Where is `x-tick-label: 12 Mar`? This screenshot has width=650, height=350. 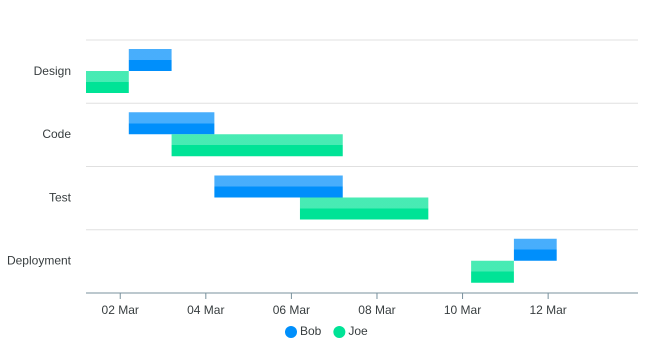 x-tick-label: 12 Mar is located at coordinates (547, 310).